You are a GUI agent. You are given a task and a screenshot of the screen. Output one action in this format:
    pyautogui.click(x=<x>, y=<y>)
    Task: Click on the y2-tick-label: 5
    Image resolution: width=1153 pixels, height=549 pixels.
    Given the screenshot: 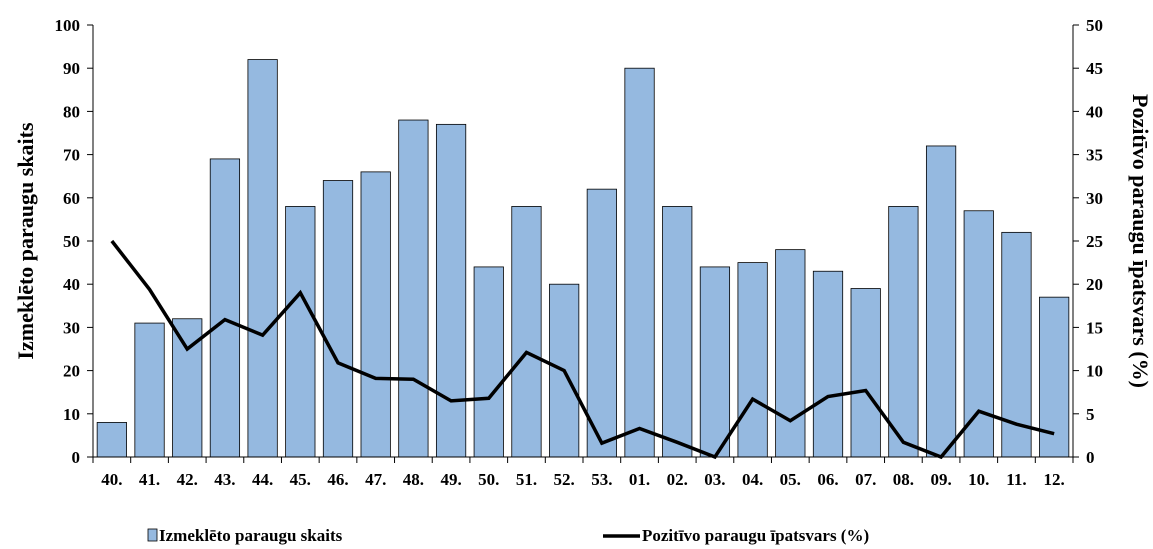 What is the action you would take?
    pyautogui.click(x=1090, y=414)
    